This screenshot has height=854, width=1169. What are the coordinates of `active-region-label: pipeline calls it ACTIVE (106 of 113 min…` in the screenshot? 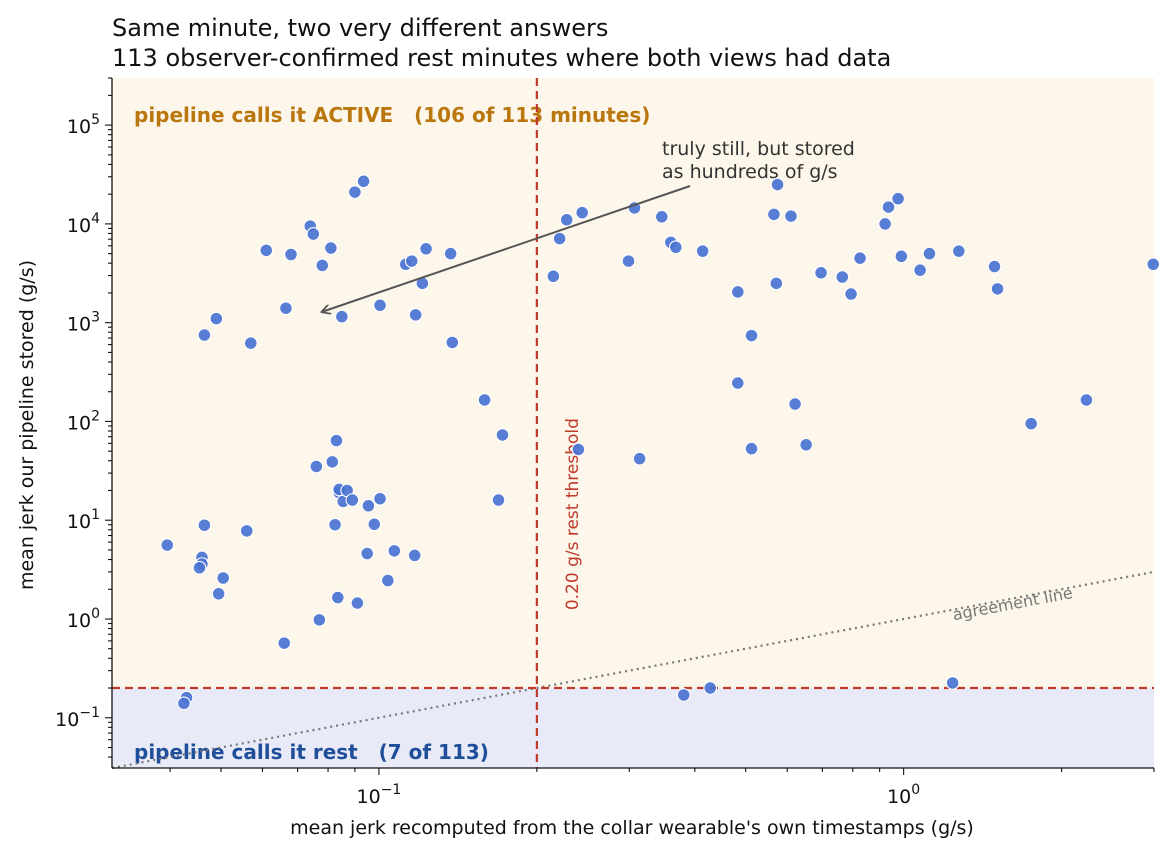 It's located at (392, 115).